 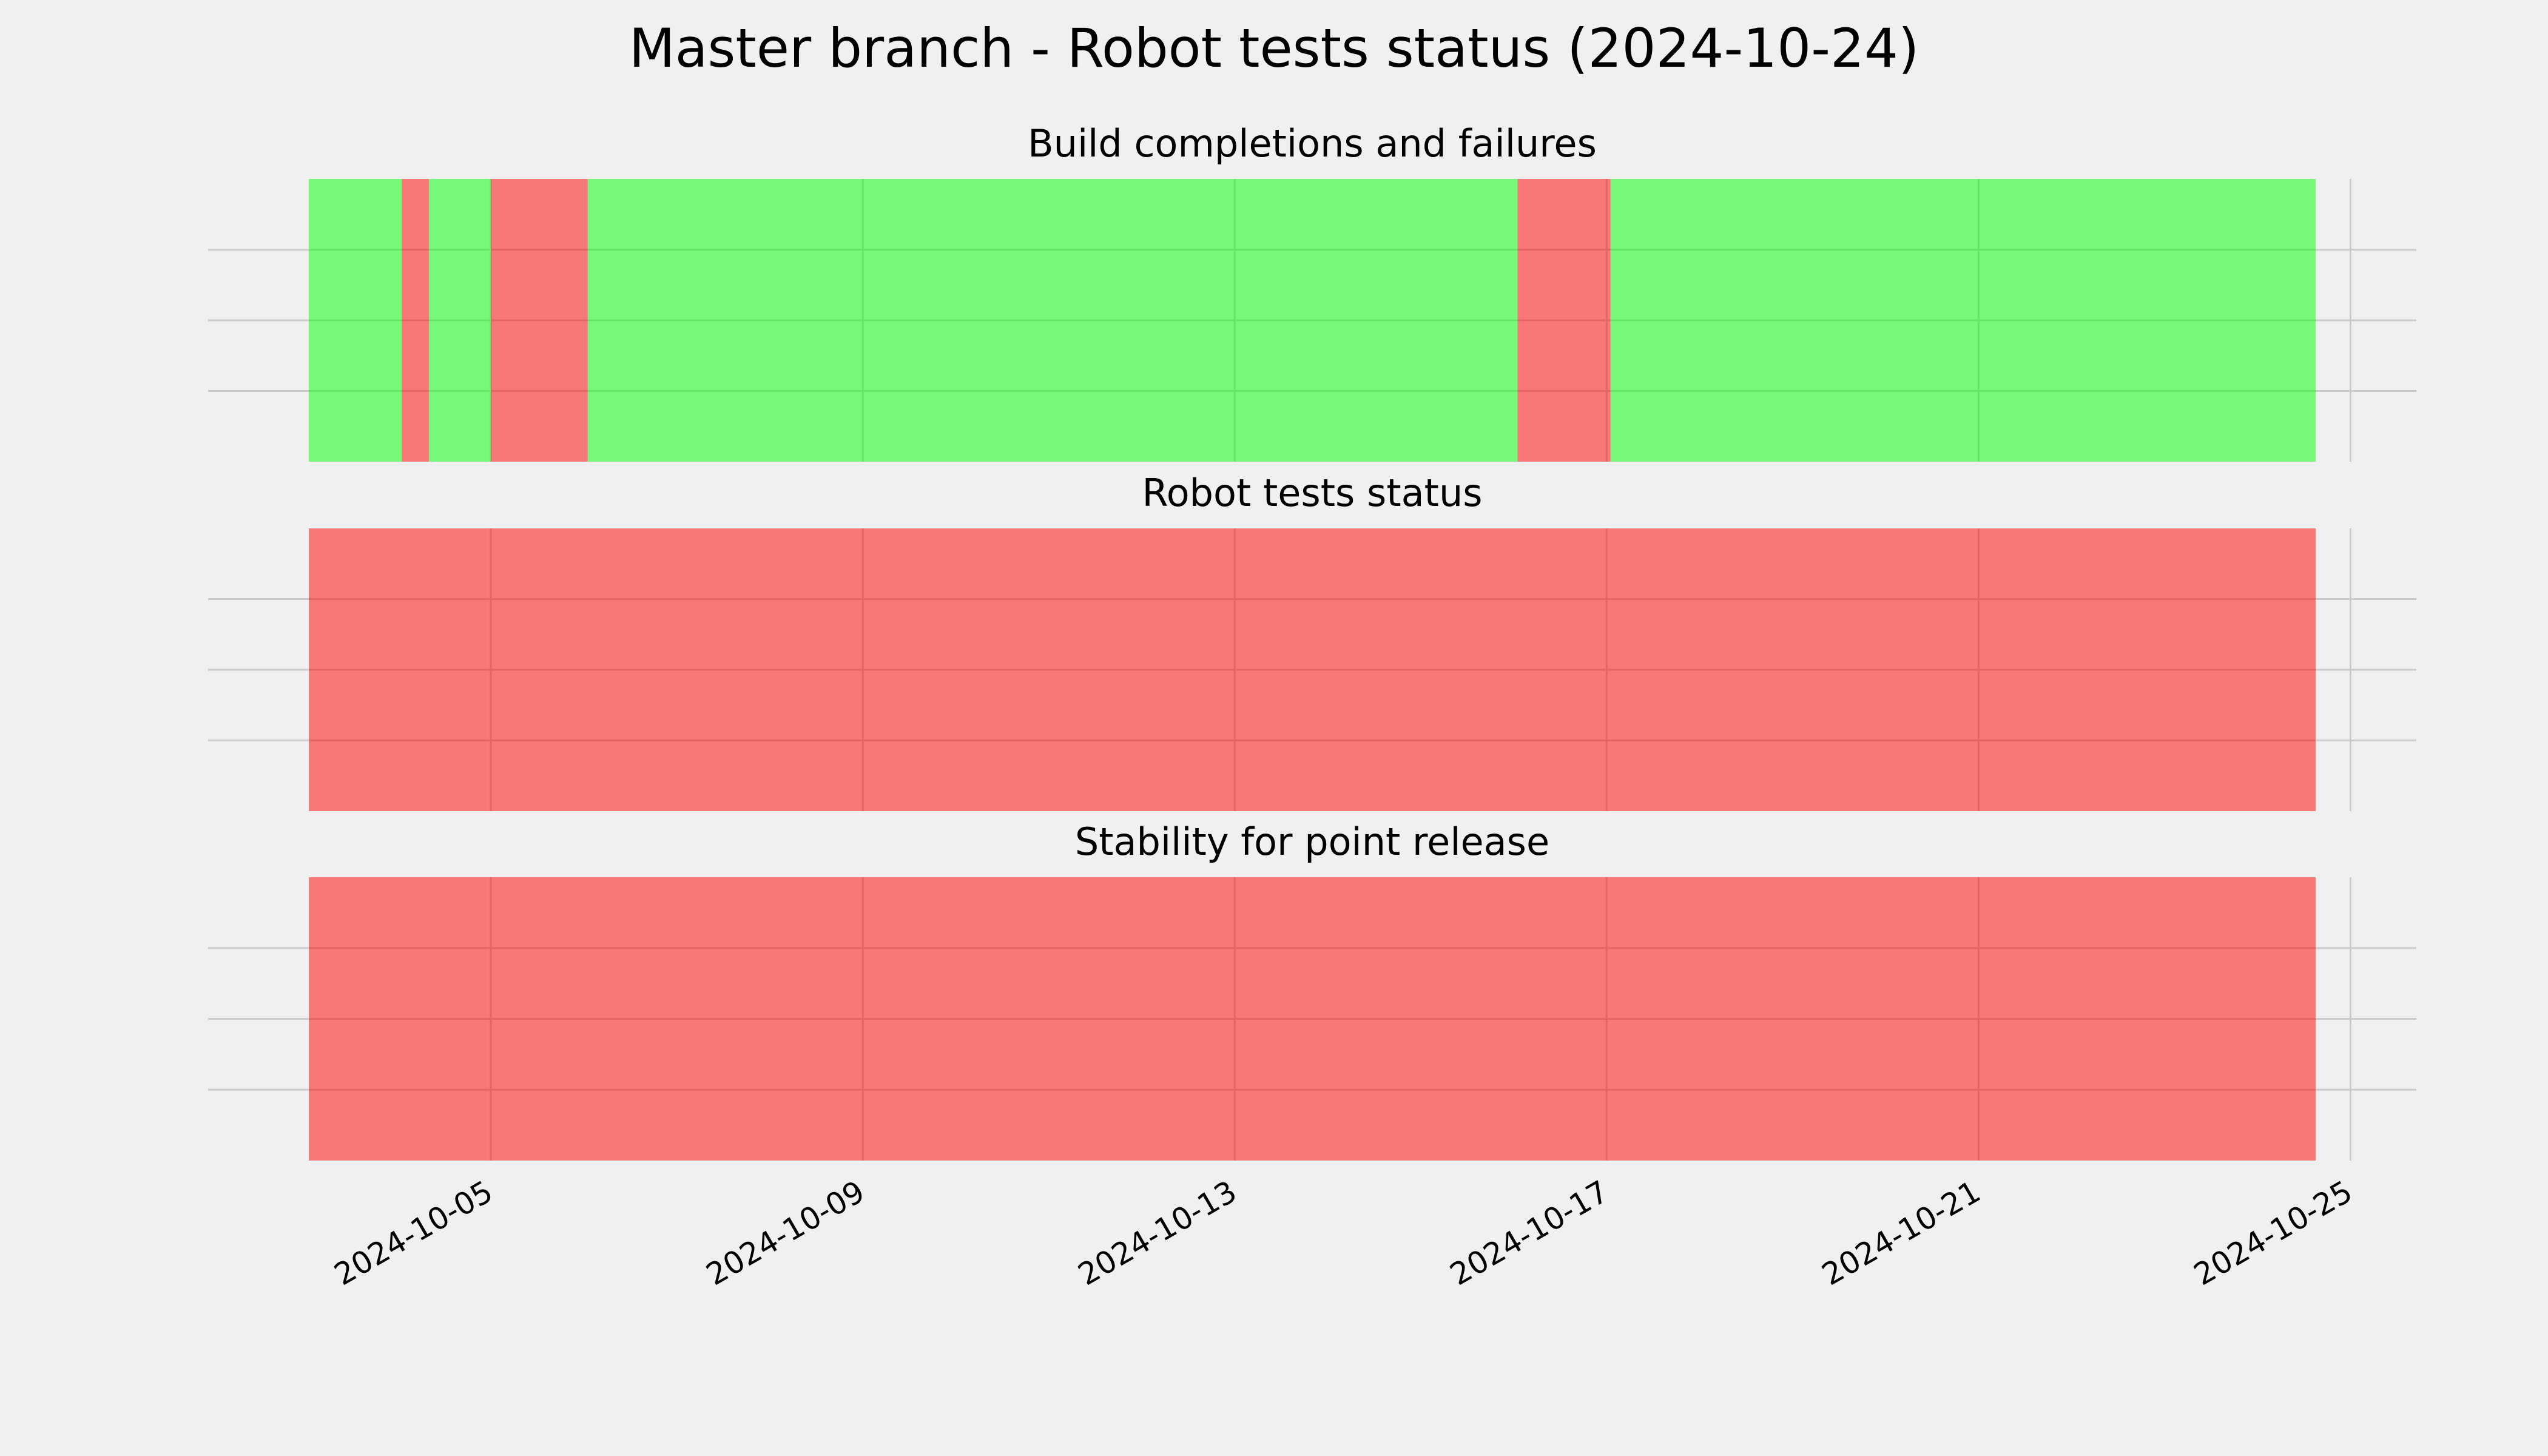 What do you see at coordinates (1312, 493) in the screenshot?
I see `panel-title: Robot tests status` at bounding box center [1312, 493].